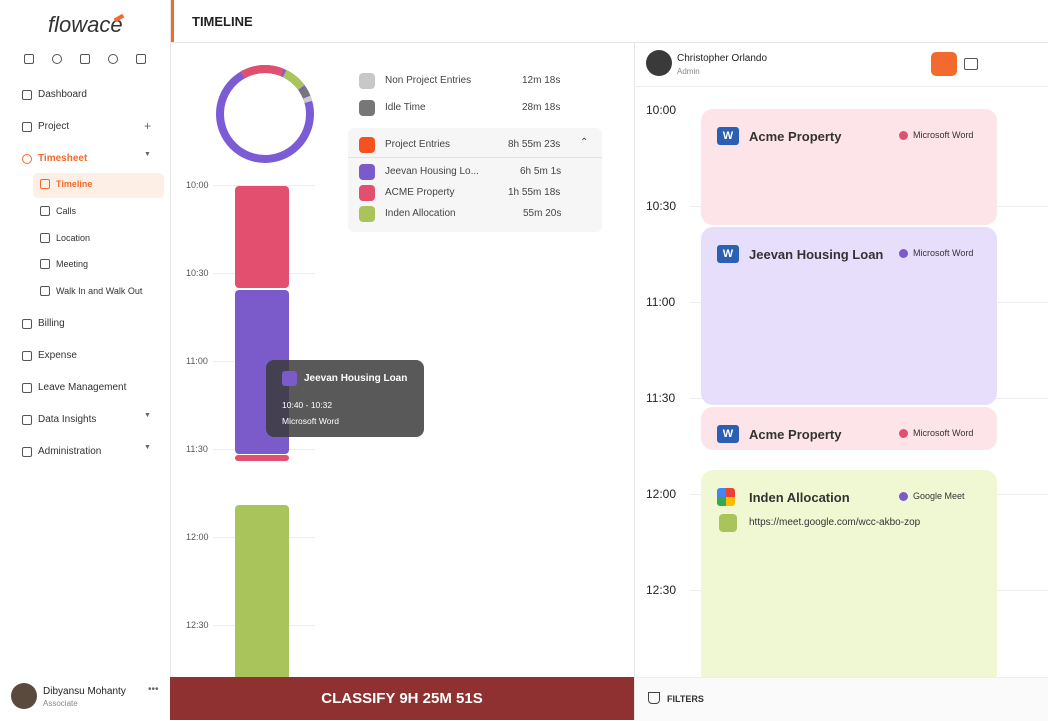 This screenshot has height=721, width=1048. Describe the element at coordinates (85, 24) in the screenshot. I see `logo: flowace` at that location.